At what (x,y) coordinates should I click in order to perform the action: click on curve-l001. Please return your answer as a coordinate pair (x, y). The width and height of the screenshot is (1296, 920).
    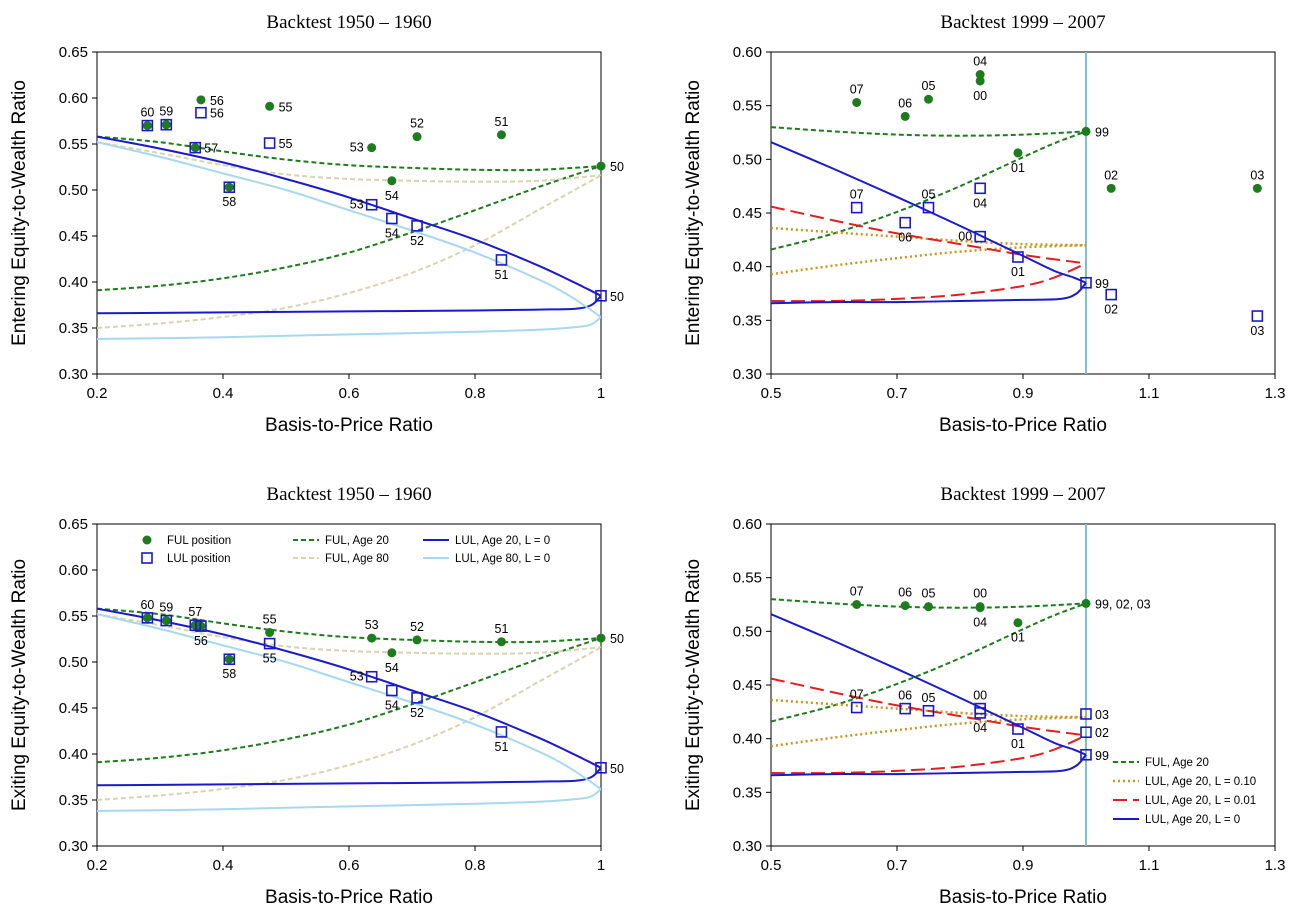
    Looking at the image, I should click on (929, 235).